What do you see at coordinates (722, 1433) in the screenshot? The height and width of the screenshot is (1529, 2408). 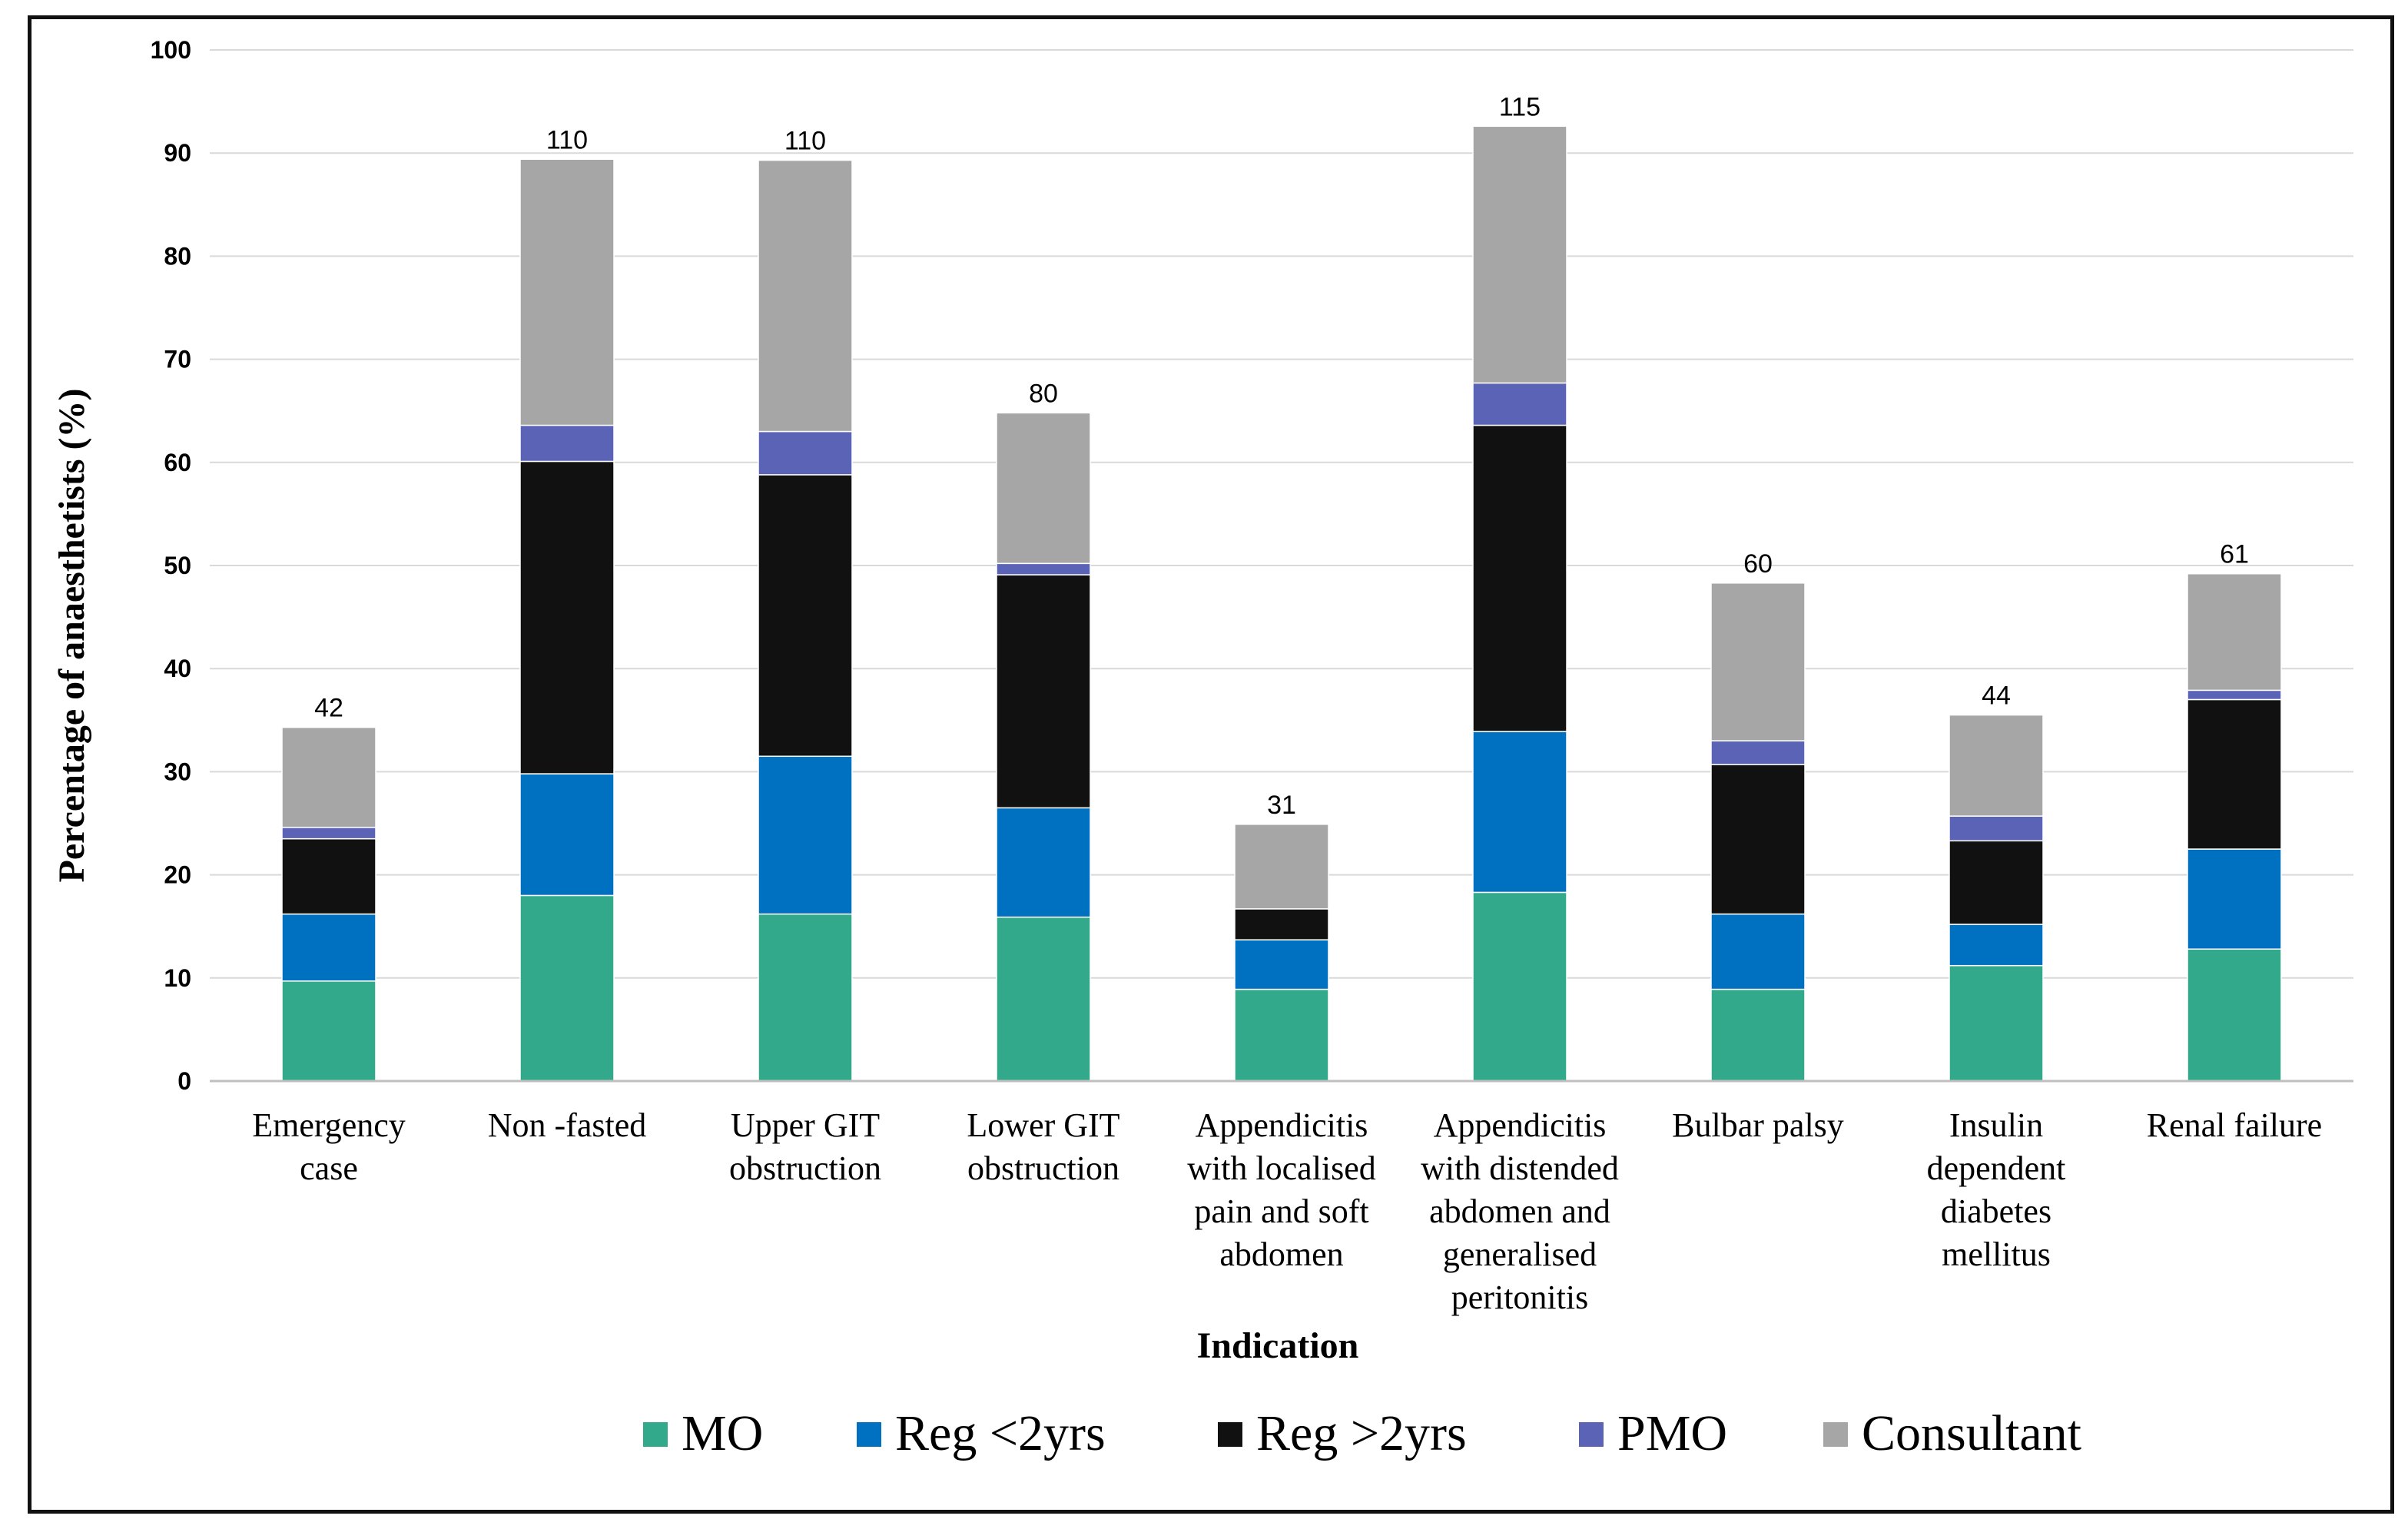 I see `legend-label: MO` at bounding box center [722, 1433].